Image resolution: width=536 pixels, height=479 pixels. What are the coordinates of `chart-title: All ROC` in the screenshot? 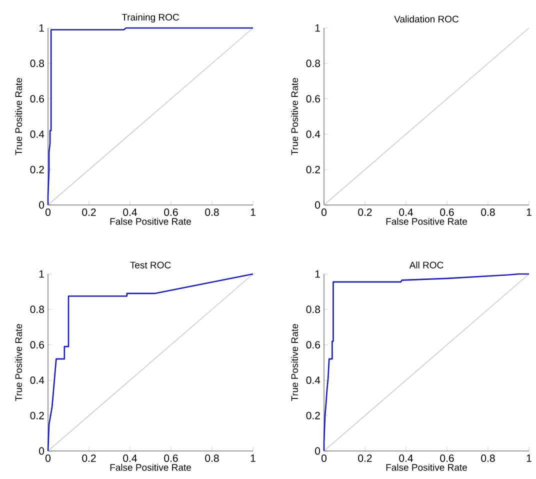 It's located at (426, 264).